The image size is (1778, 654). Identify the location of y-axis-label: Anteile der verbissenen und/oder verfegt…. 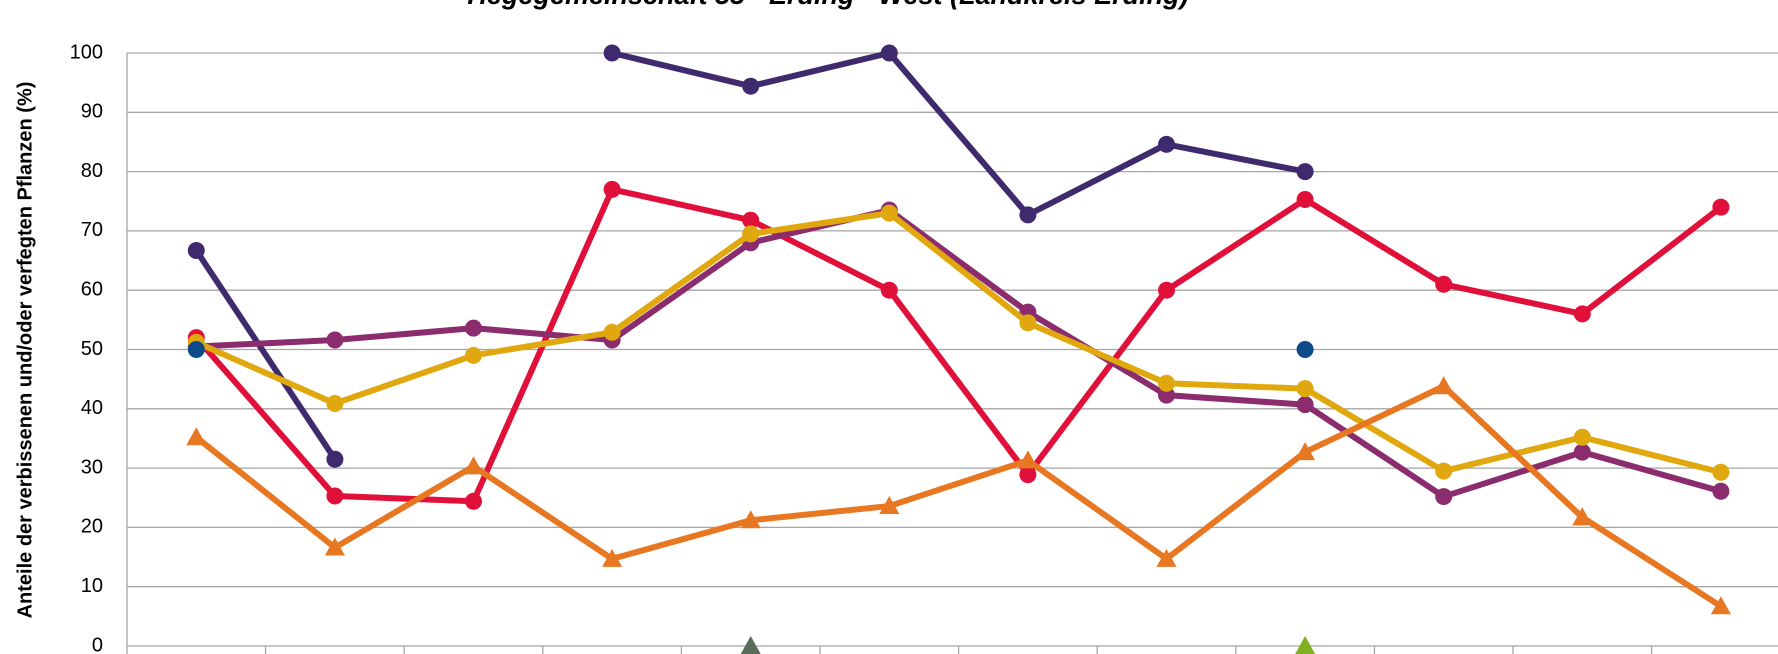
(25, 350).